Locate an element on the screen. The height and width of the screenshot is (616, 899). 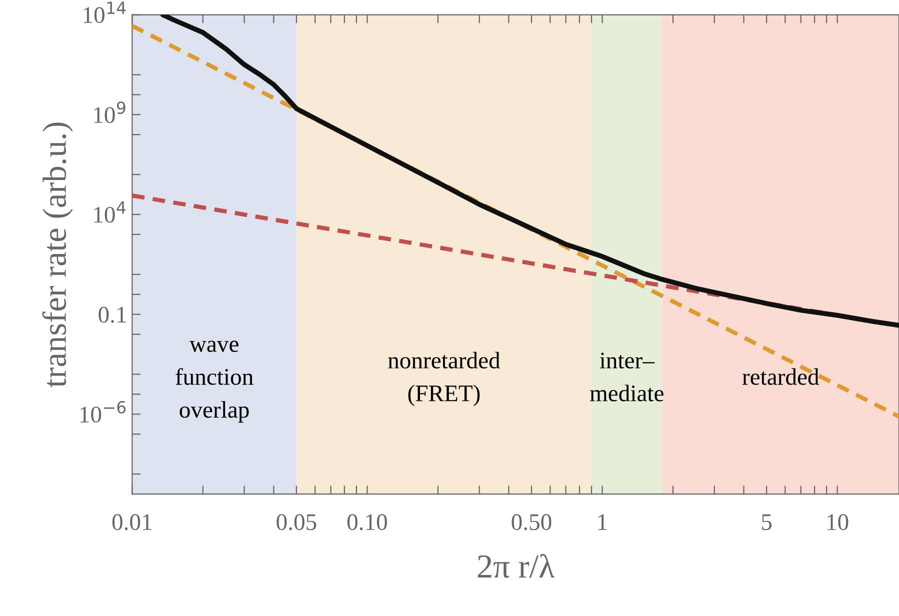
y-axis-title: transfer rate (arb.u.) is located at coordinates (57, 255).